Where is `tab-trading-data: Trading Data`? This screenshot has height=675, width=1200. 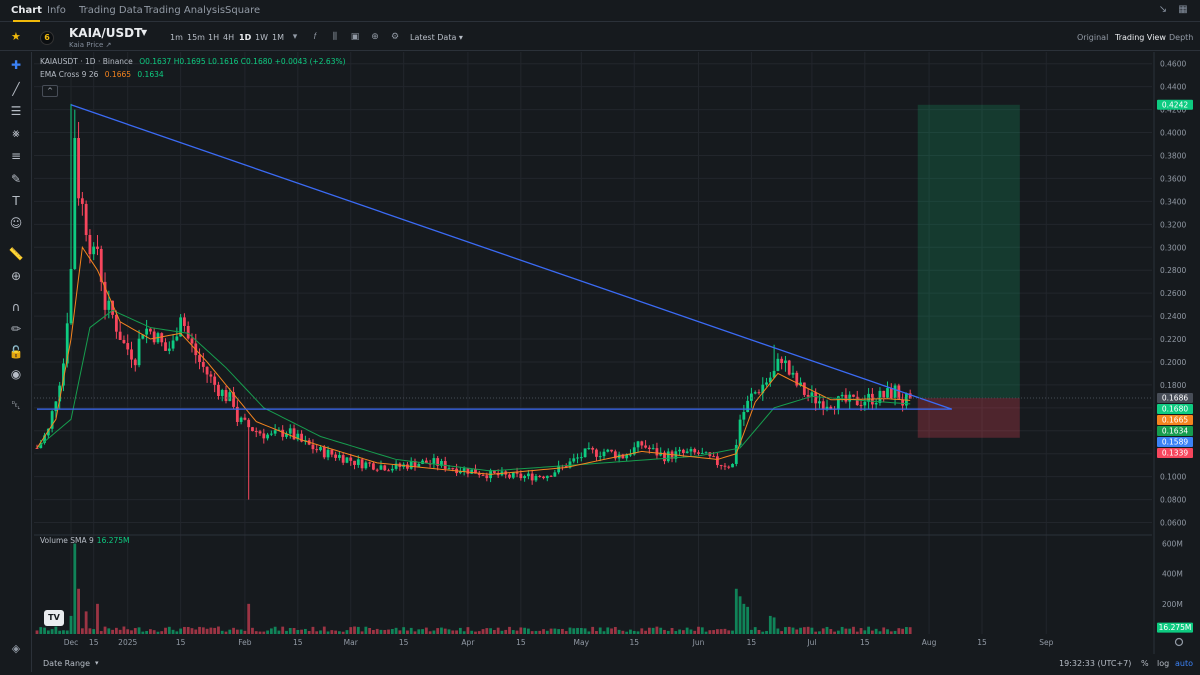
tab-trading-data: Trading Data is located at coordinates (111, 10).